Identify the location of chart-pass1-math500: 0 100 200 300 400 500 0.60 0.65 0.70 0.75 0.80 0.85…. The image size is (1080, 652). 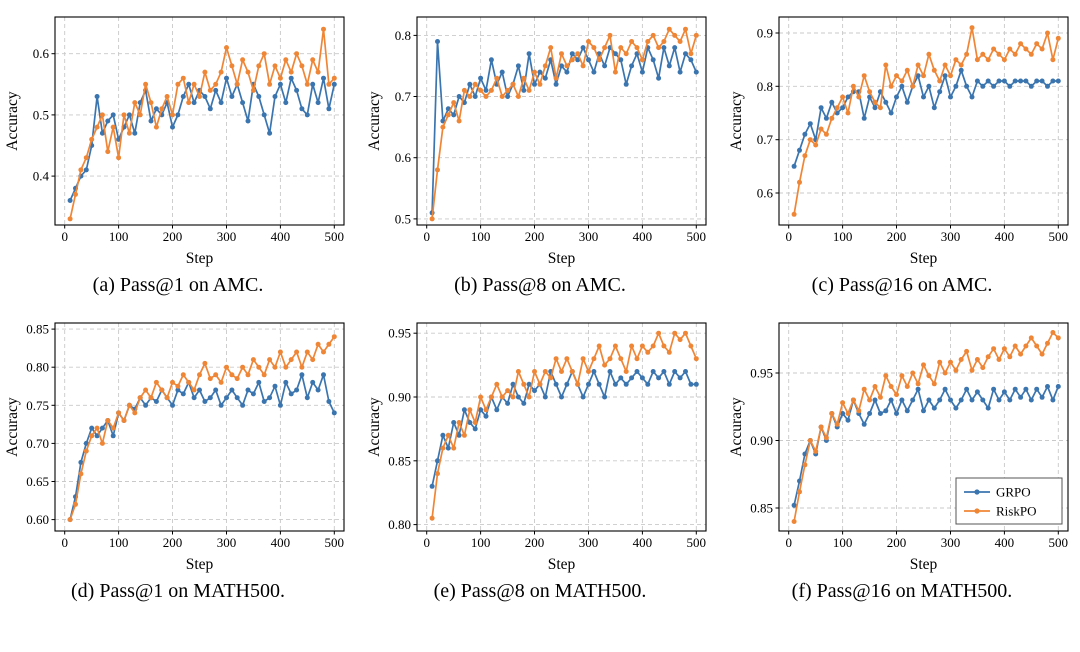
(178, 445).